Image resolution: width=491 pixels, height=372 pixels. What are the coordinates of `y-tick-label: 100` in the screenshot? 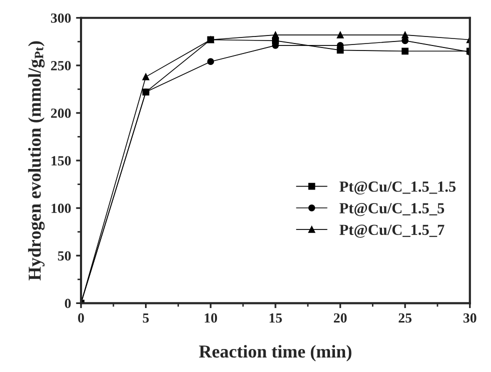 It's located at (61, 209).